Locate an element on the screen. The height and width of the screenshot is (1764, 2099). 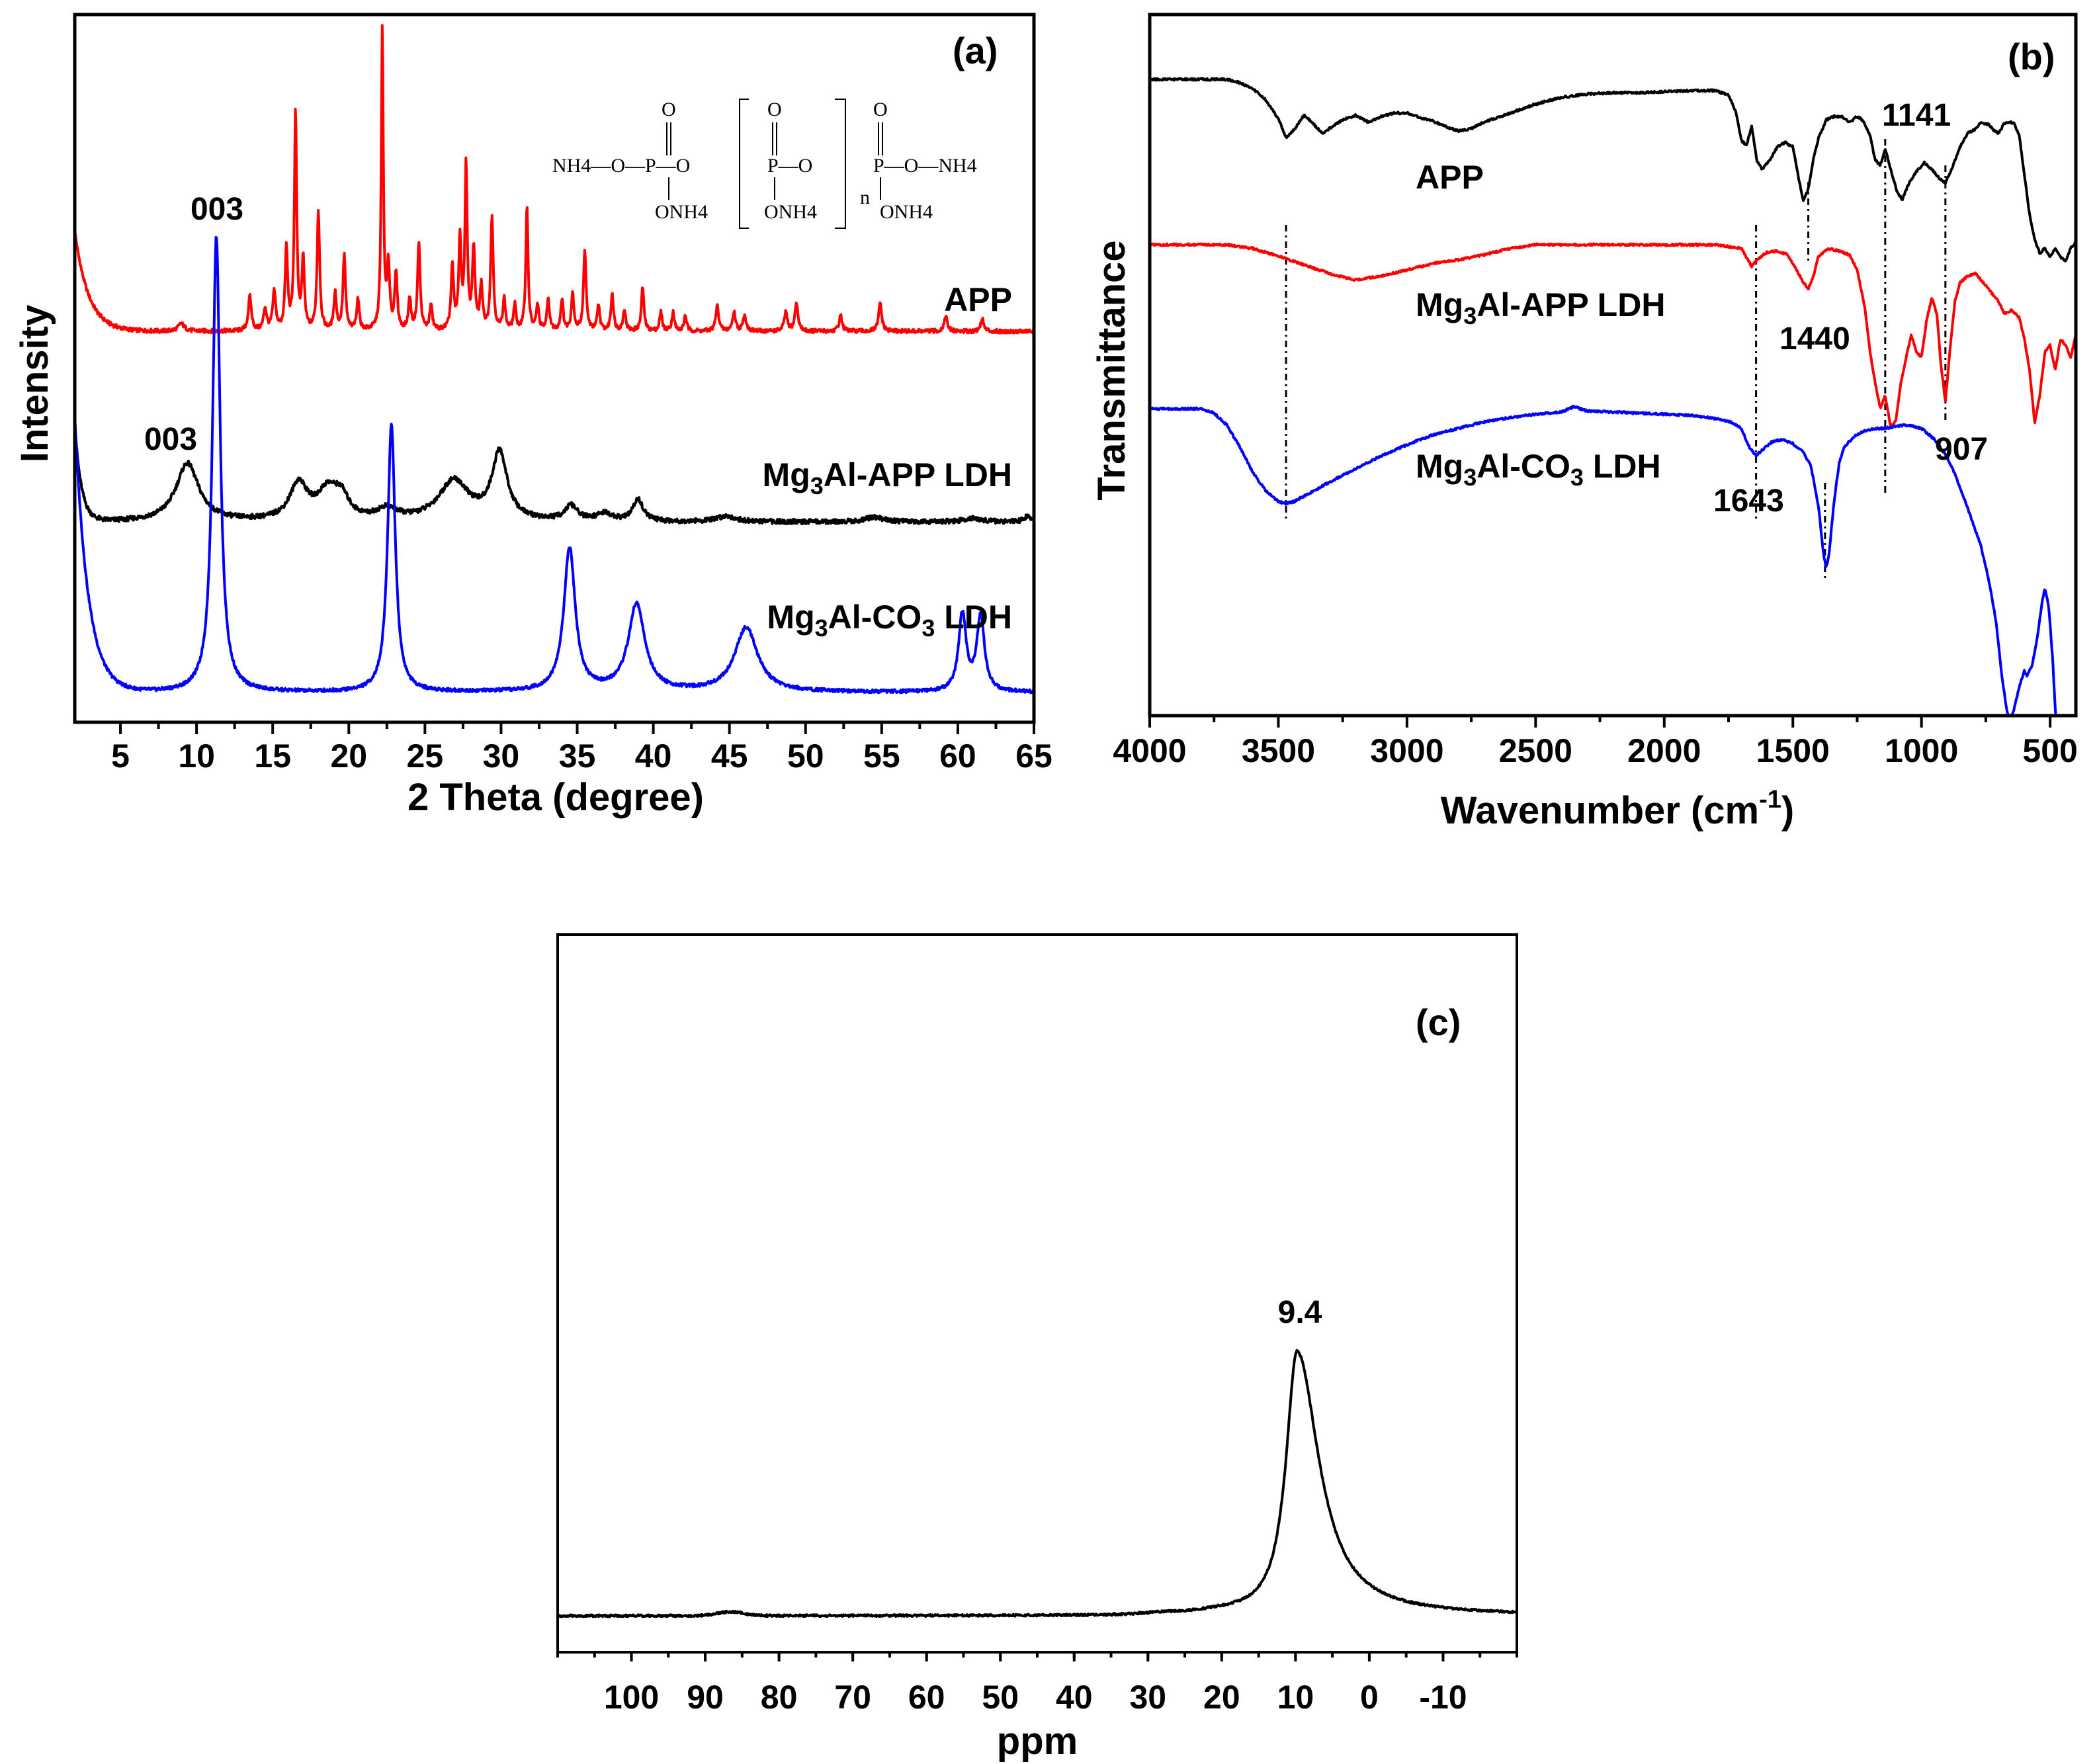
peak-annotation-003-app: 003 is located at coordinates (170, 440).